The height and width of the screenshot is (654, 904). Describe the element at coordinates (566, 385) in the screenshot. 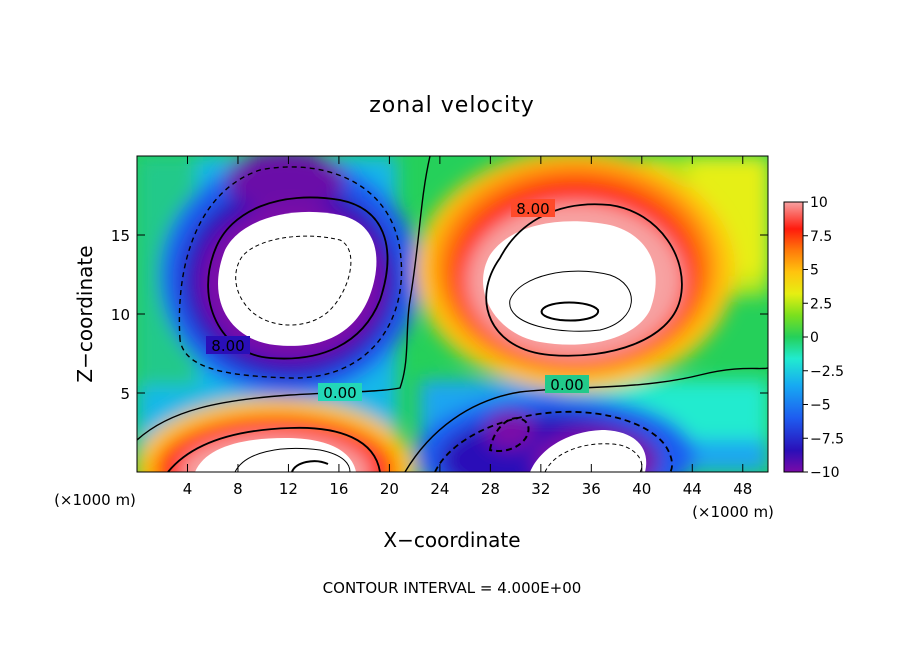

I see `contour-label-0-right: 0.00` at that location.